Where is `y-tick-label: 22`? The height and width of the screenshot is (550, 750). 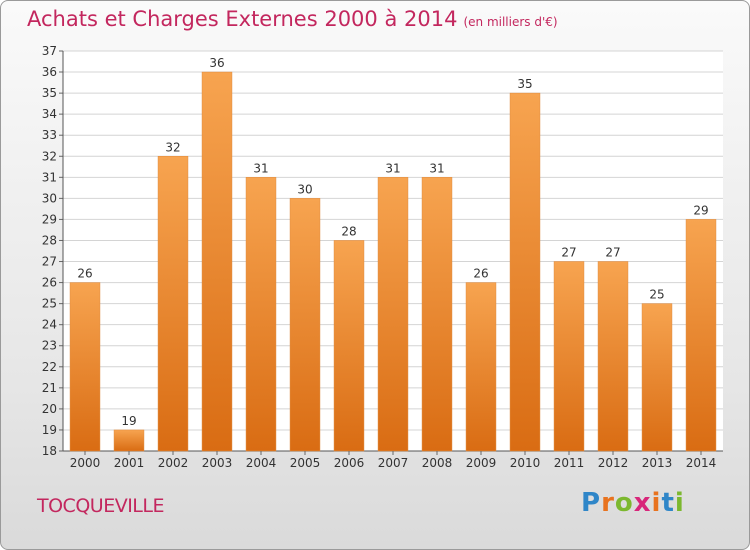 y-tick-label: 22 is located at coordinates (49, 367).